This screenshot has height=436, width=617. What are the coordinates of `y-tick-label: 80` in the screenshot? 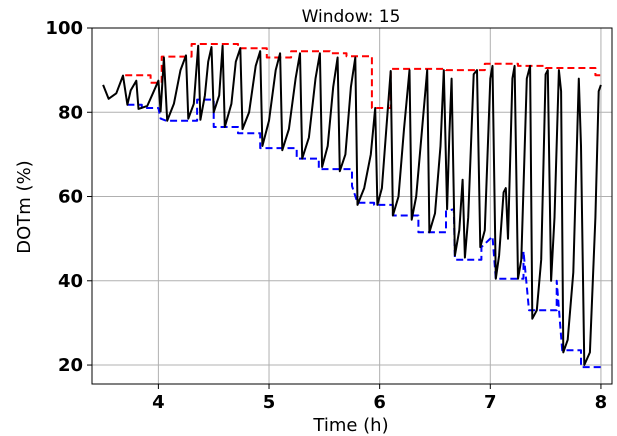 It's located at (70, 112).